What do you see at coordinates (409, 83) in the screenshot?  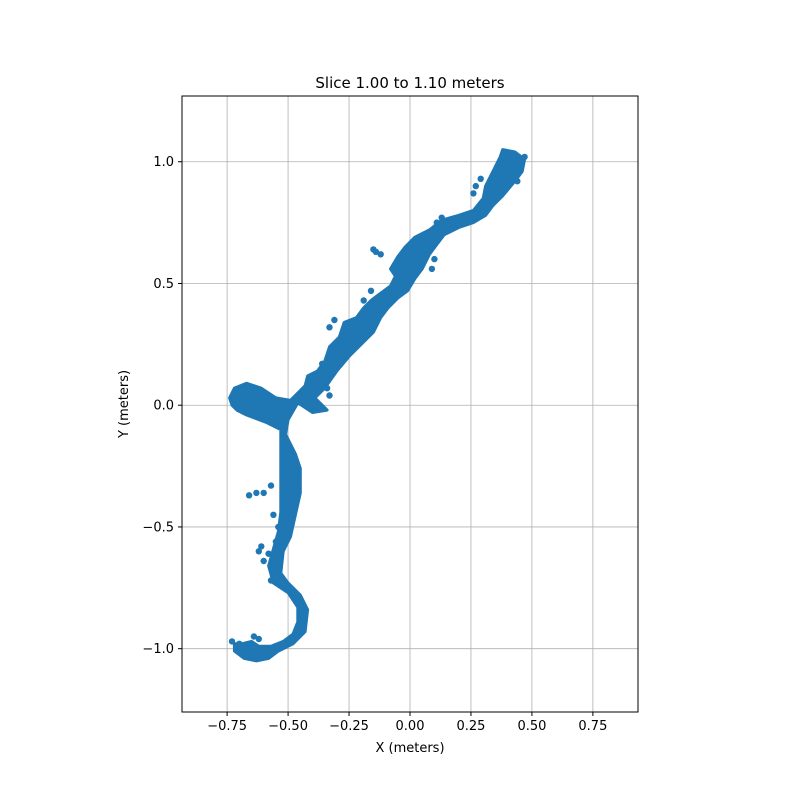 I see `chart-title: Slice 1.00 to 1.10 meters` at bounding box center [409, 83].